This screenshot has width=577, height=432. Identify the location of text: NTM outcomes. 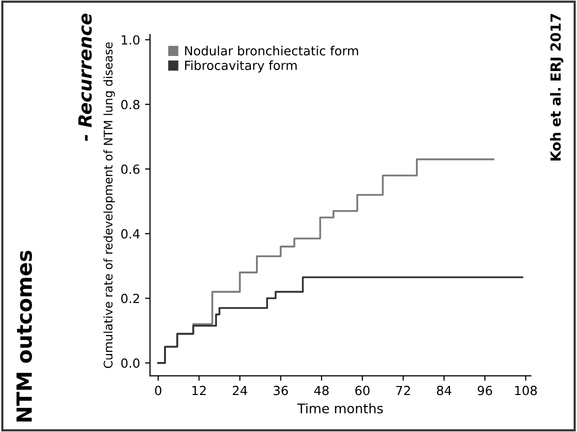
(24, 336).